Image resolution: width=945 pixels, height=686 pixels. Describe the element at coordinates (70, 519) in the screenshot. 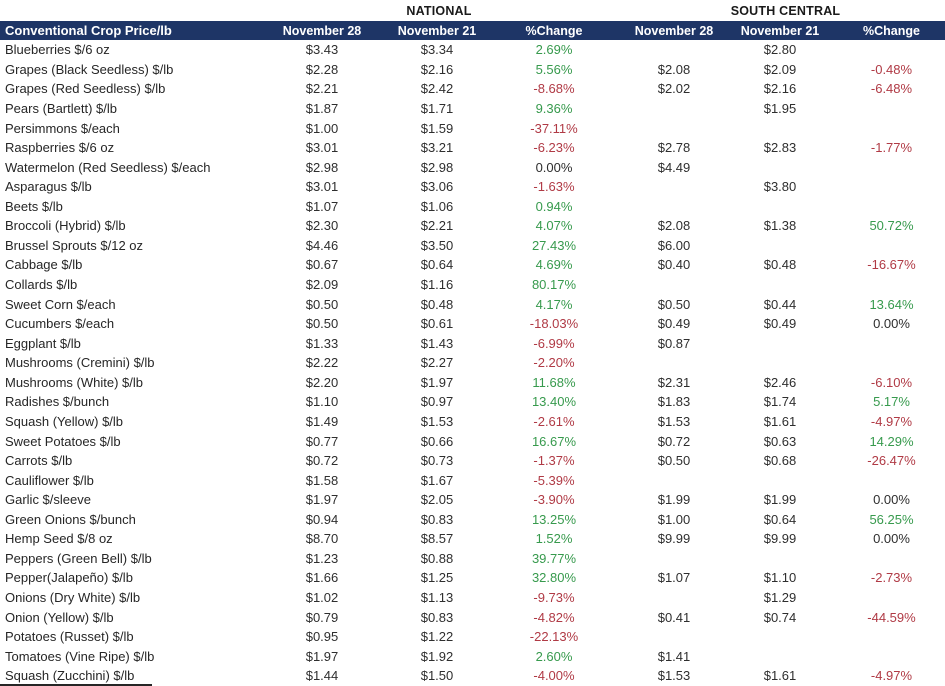

I see `crop-name-cell: Green Onions $/bunch` at that location.